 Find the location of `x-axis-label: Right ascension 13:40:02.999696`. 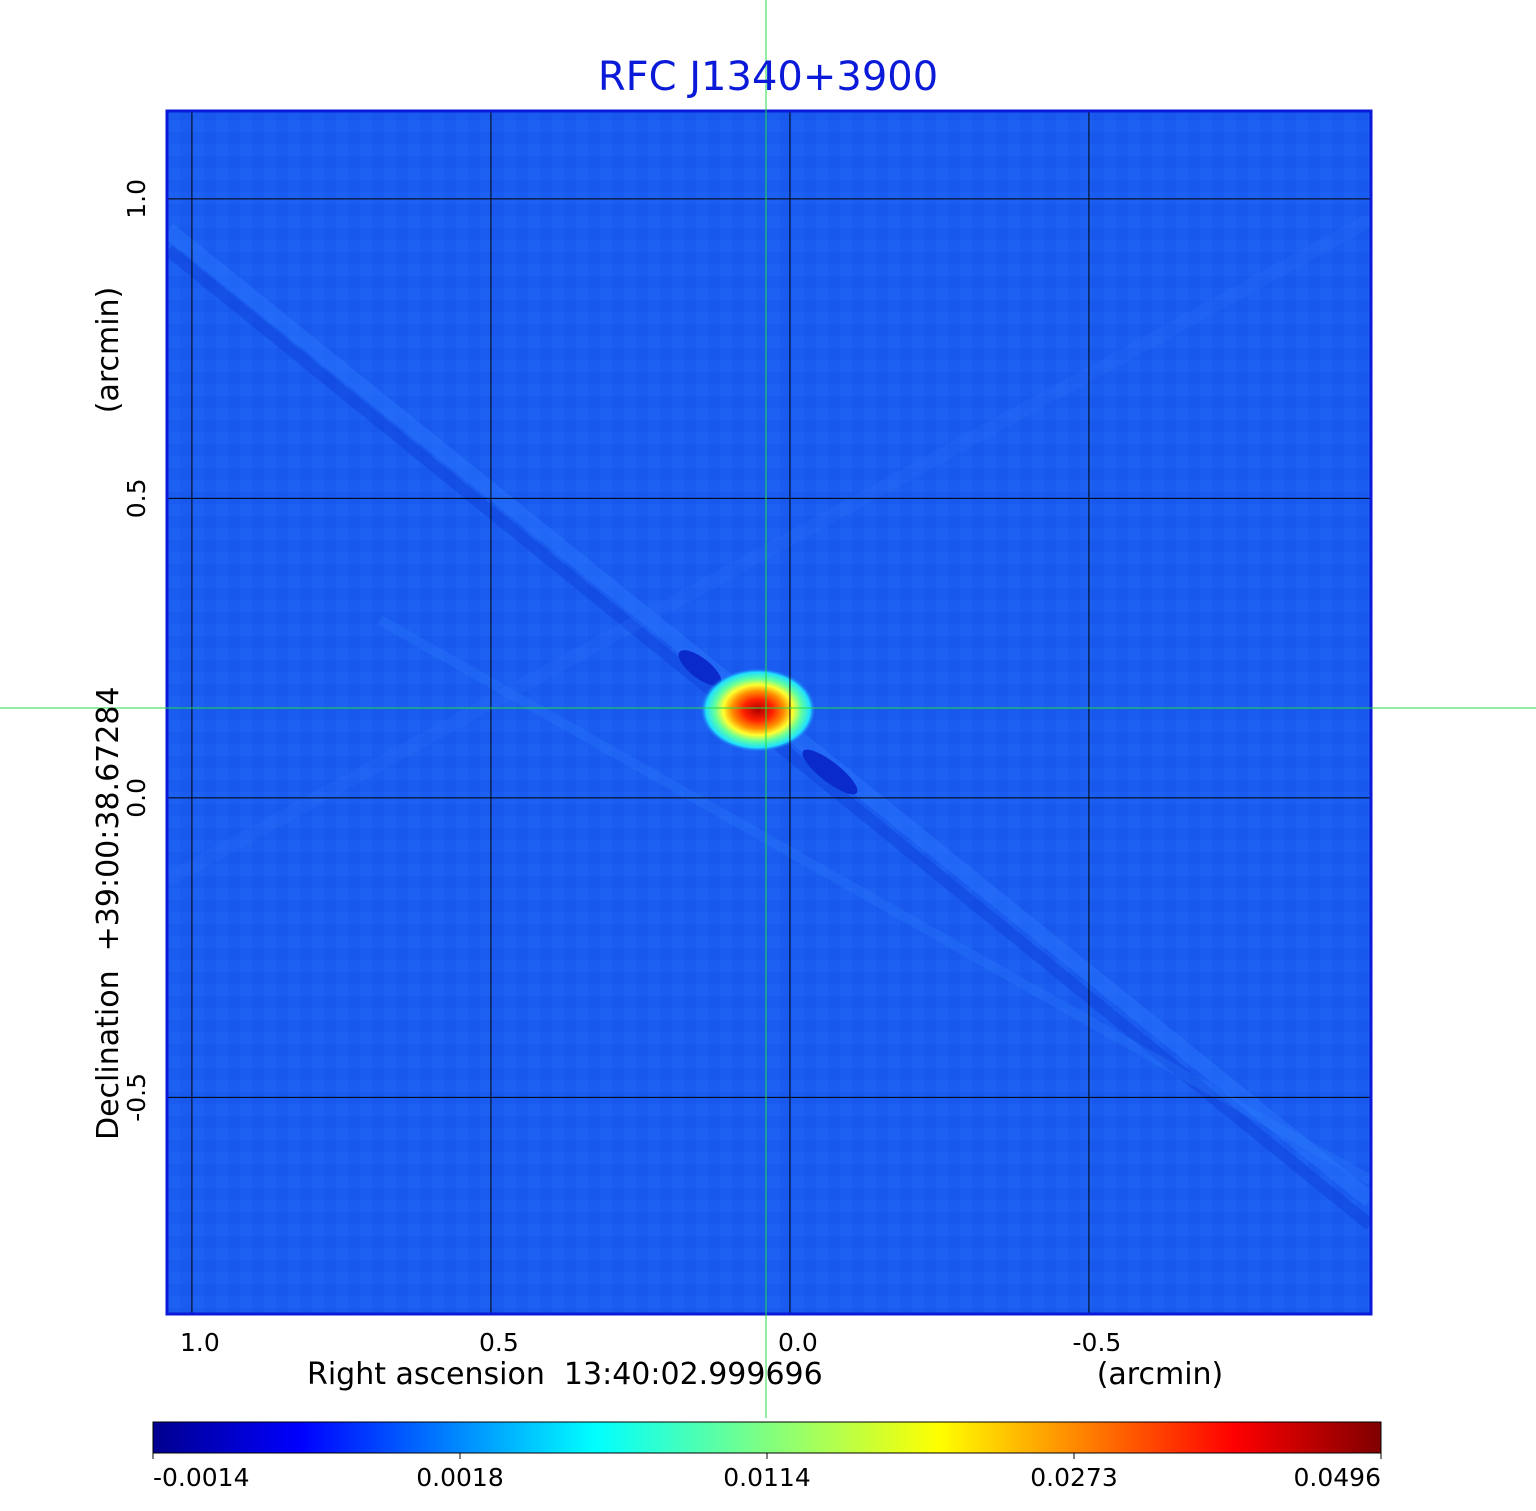

x-axis-label: Right ascension 13:40:02.999696 is located at coordinates (565, 1374).